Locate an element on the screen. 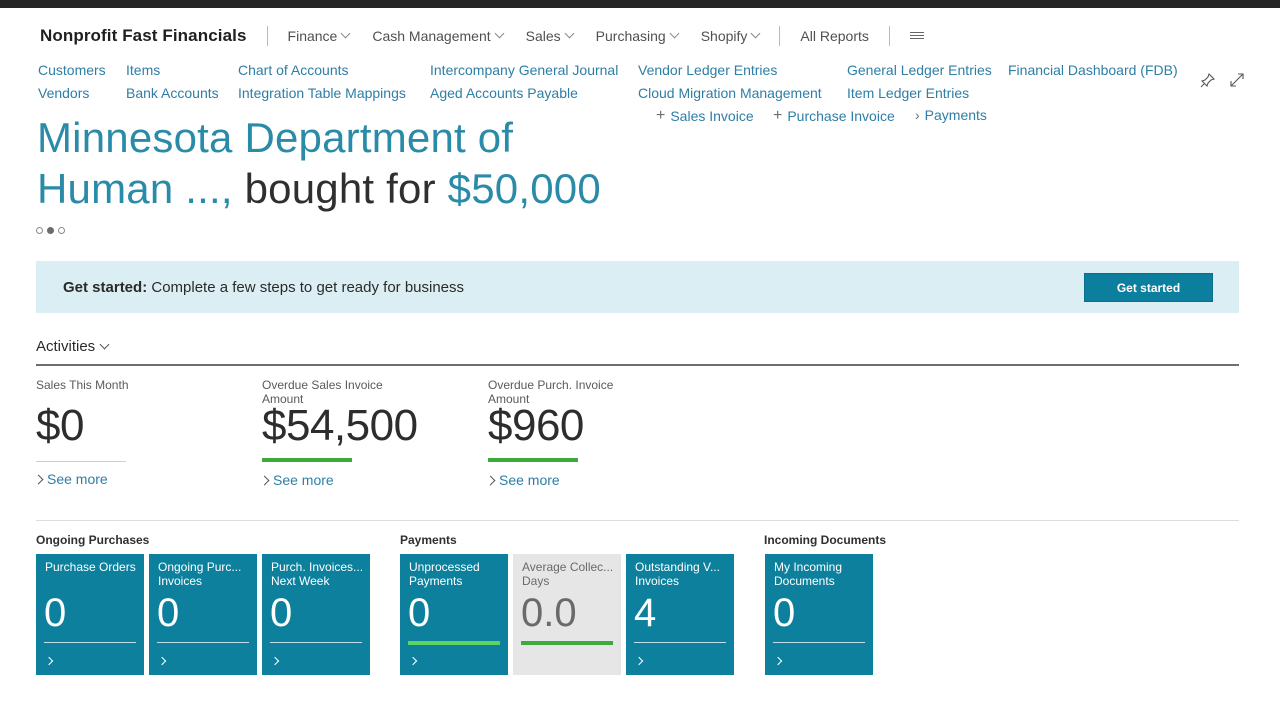 The image size is (1280, 720). nav-menu-cash-management: Cash Management is located at coordinates (438, 36).